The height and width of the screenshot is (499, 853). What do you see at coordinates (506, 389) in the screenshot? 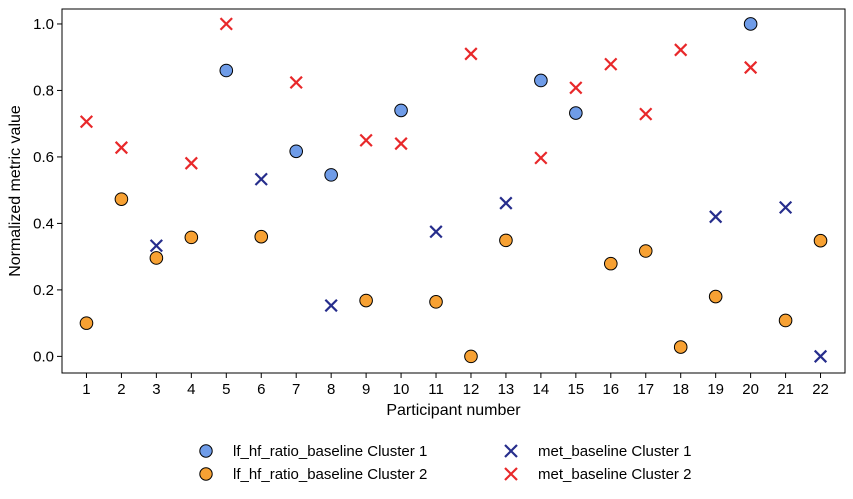
I see `x-tick-label: 13` at bounding box center [506, 389].